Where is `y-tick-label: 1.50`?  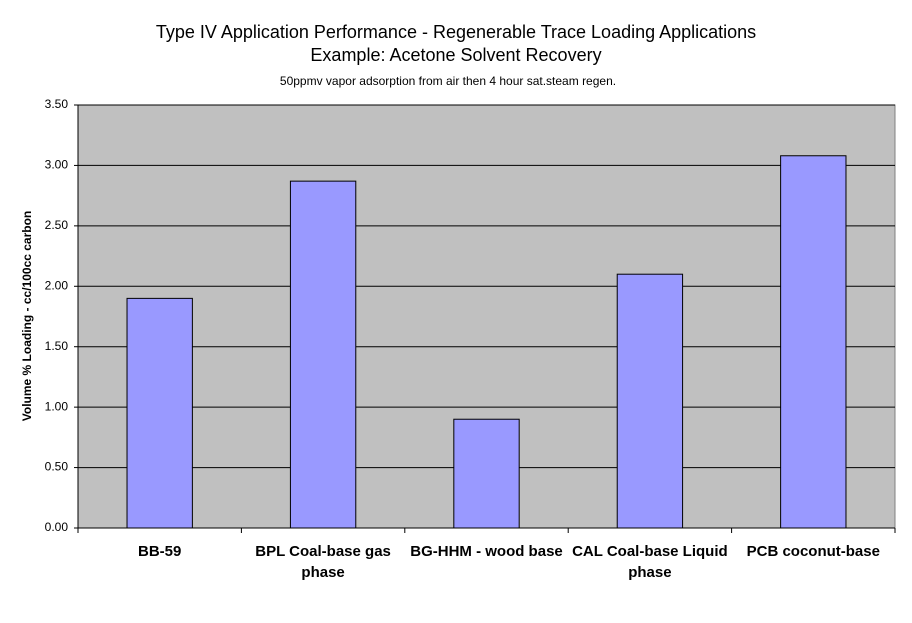 y-tick-label: 1.50 is located at coordinates (57, 346).